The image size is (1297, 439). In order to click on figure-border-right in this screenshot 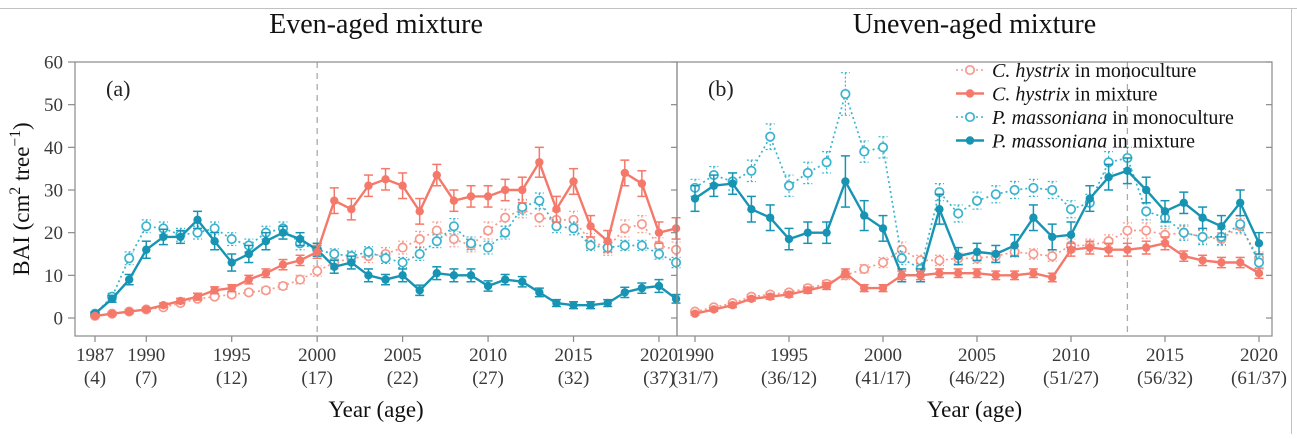, I will do `click(1291, 221)`.